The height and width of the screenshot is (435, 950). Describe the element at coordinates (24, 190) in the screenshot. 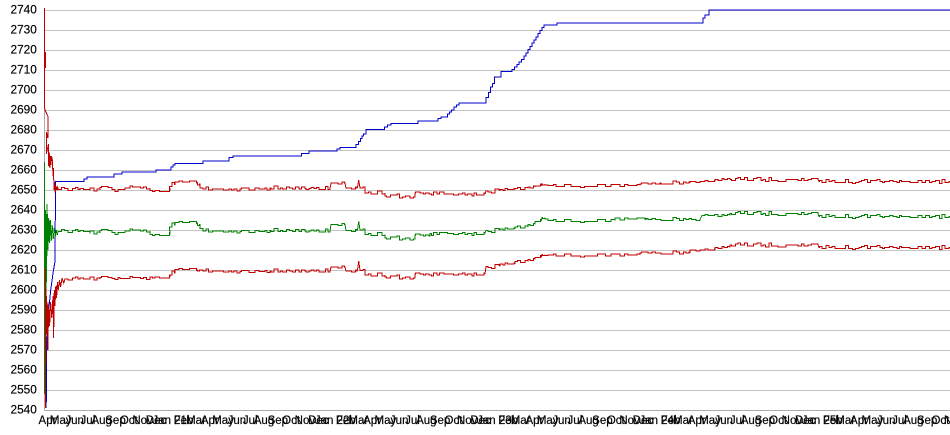

I see `svg-text: 2650` at that location.